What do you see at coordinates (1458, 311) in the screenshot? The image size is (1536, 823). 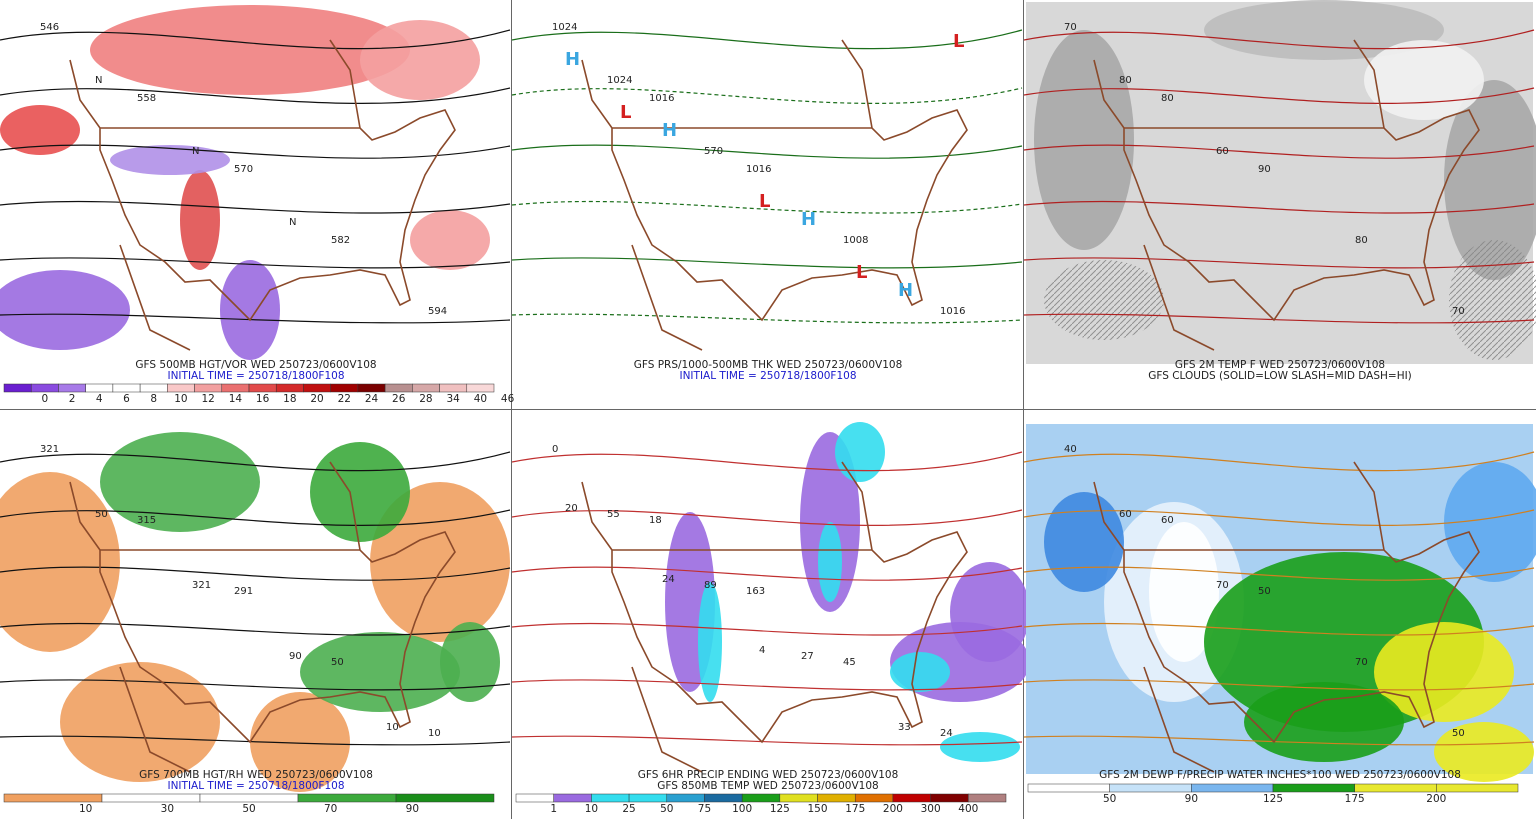 I see `map-label: 70` at bounding box center [1458, 311].